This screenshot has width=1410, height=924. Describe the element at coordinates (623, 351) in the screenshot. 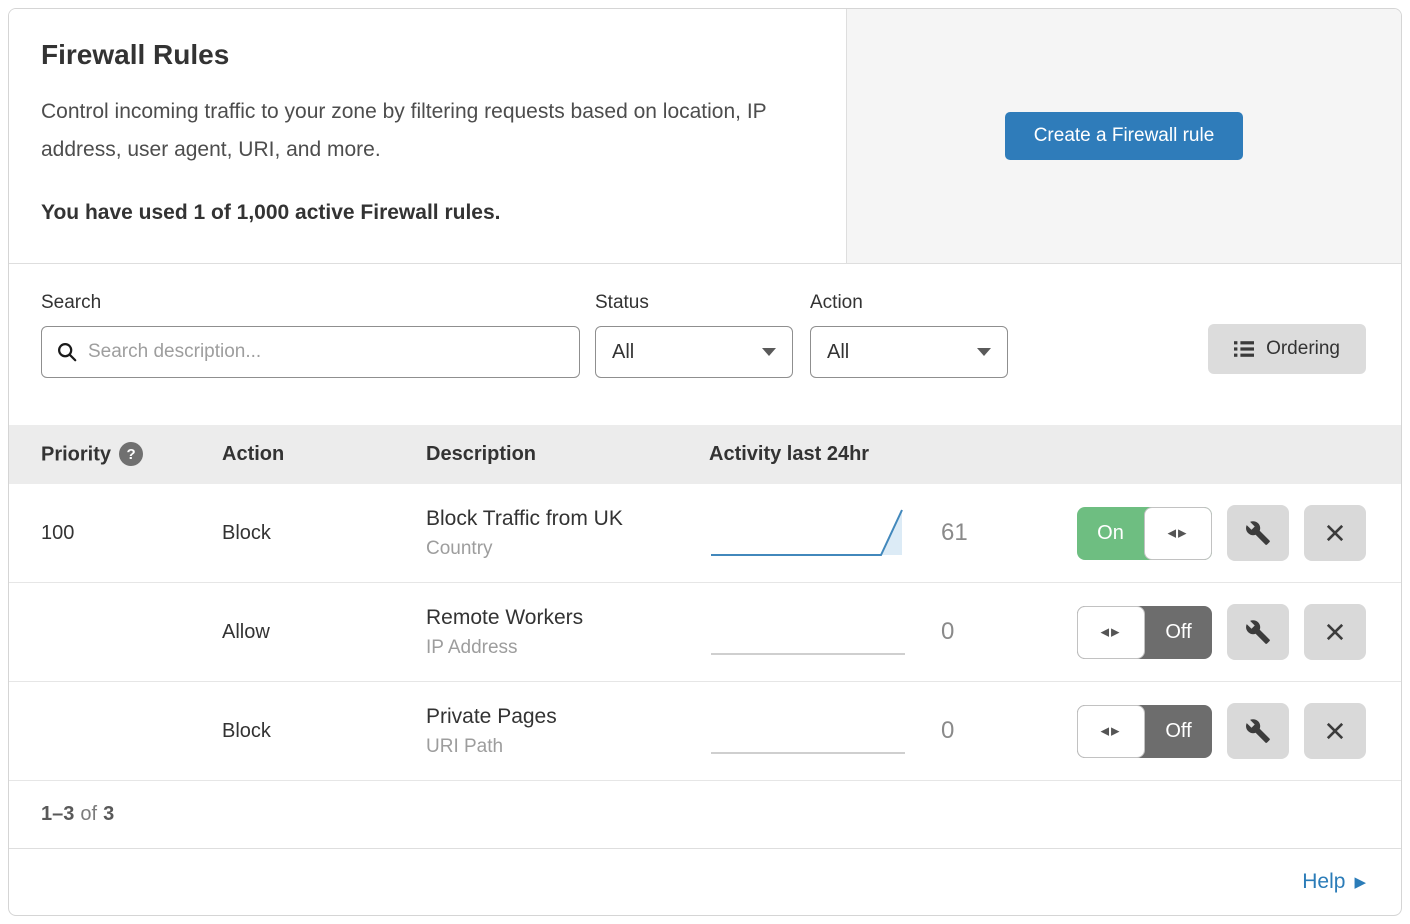

I see `status-selected-value: All` at that location.